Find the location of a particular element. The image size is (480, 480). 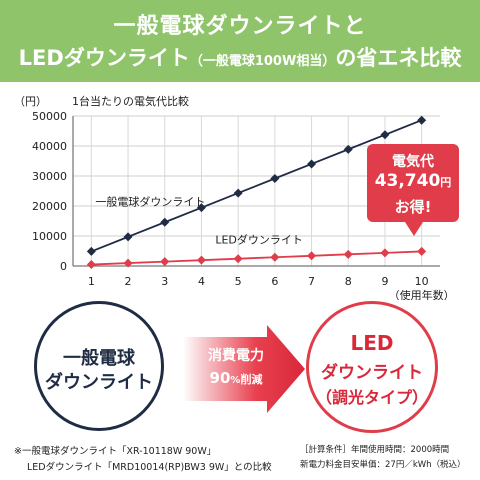

y-axis-label: （円） is located at coordinates (30, 101).